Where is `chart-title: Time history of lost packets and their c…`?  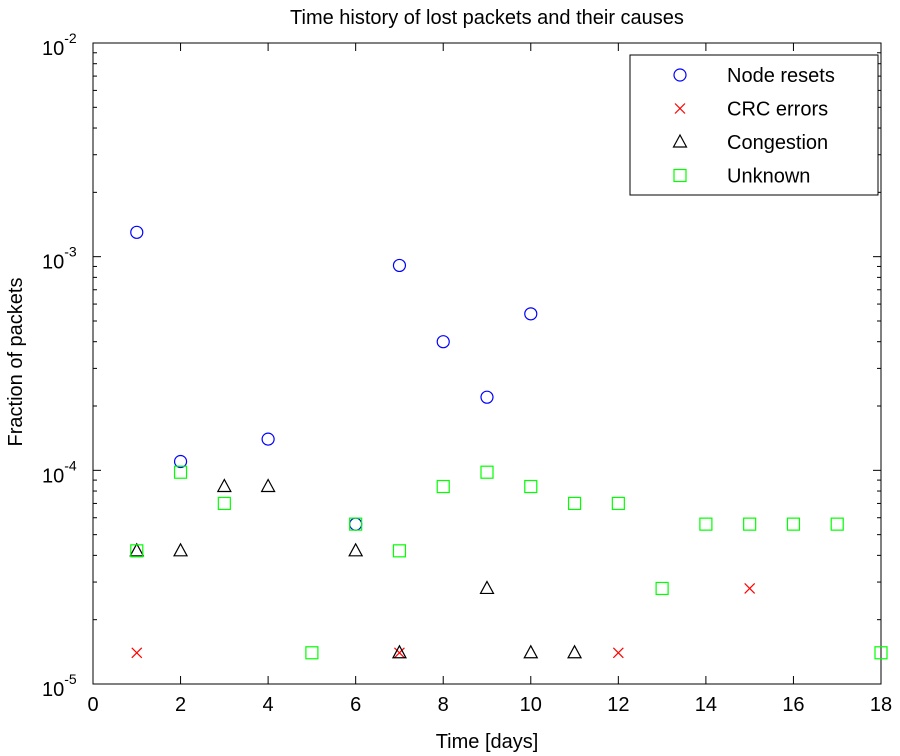
chart-title: Time history of lost packets and their c… is located at coordinates (487, 18).